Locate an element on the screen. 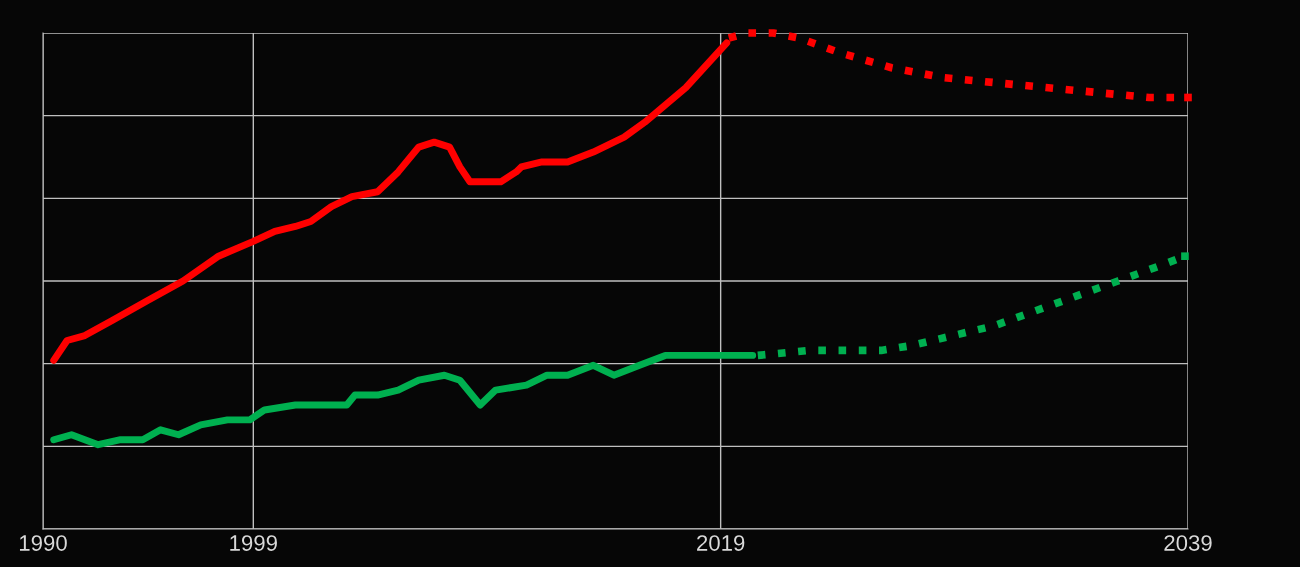 This screenshot has height=567, width=1300. x-tick-label: 2019 is located at coordinates (721, 543).